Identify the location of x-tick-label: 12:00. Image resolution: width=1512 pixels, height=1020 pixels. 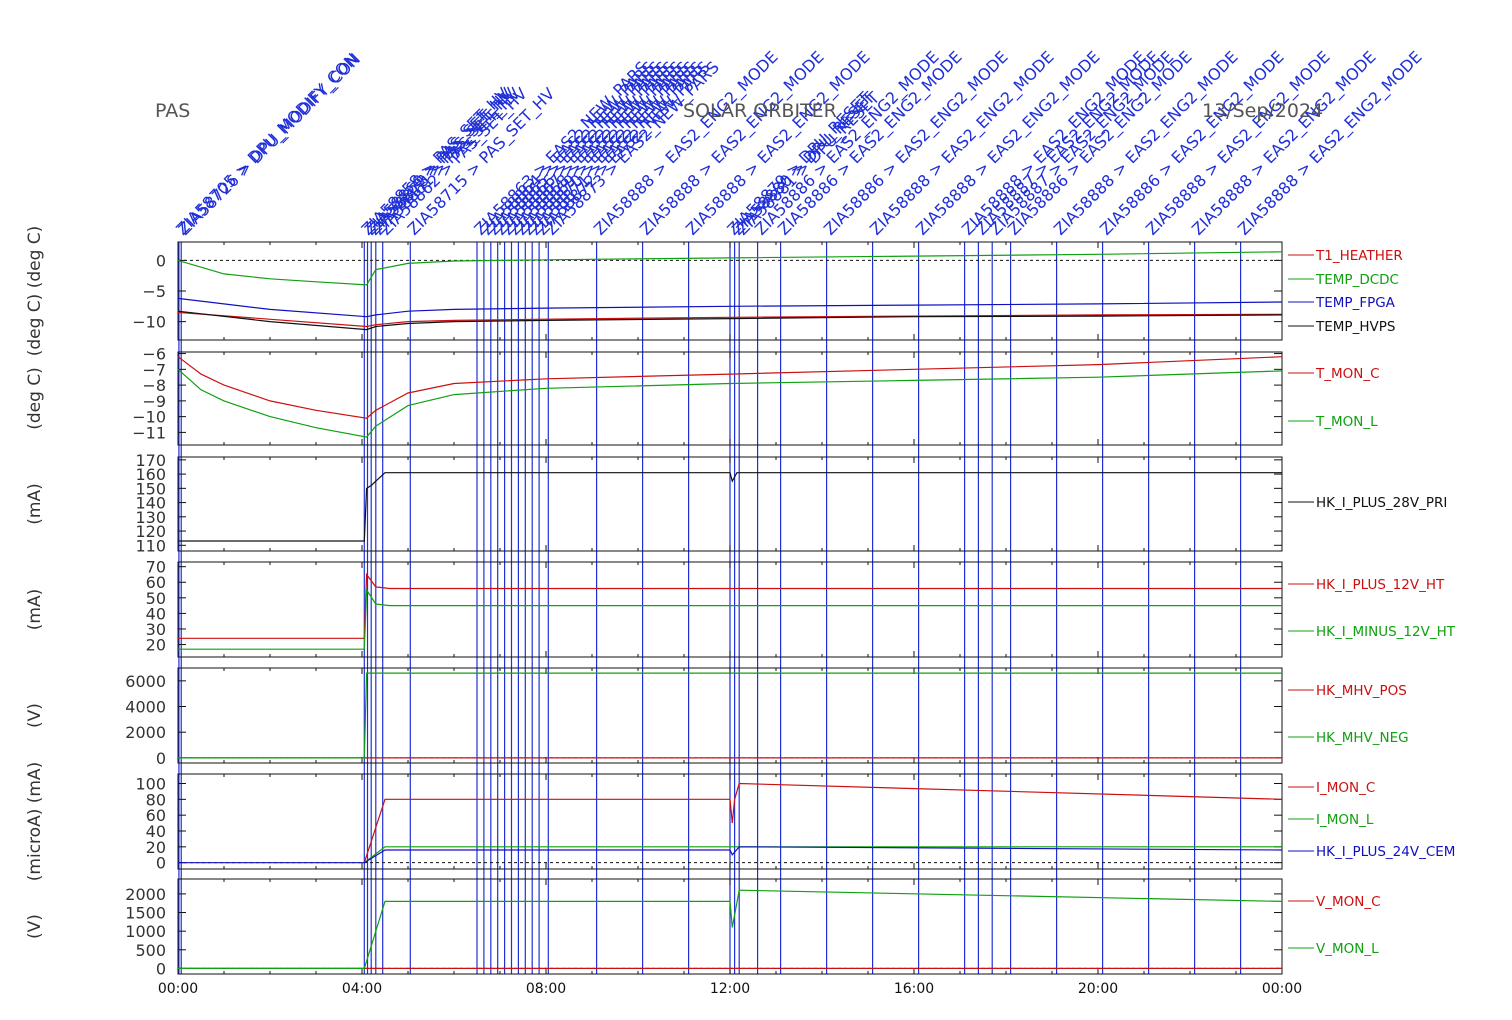
(730, 989).